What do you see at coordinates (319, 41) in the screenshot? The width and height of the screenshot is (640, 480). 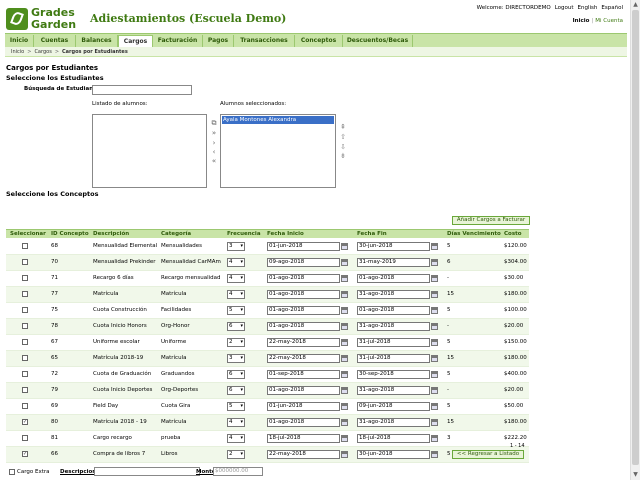 I see `tab-conceptos: Conceptos` at bounding box center [319, 41].